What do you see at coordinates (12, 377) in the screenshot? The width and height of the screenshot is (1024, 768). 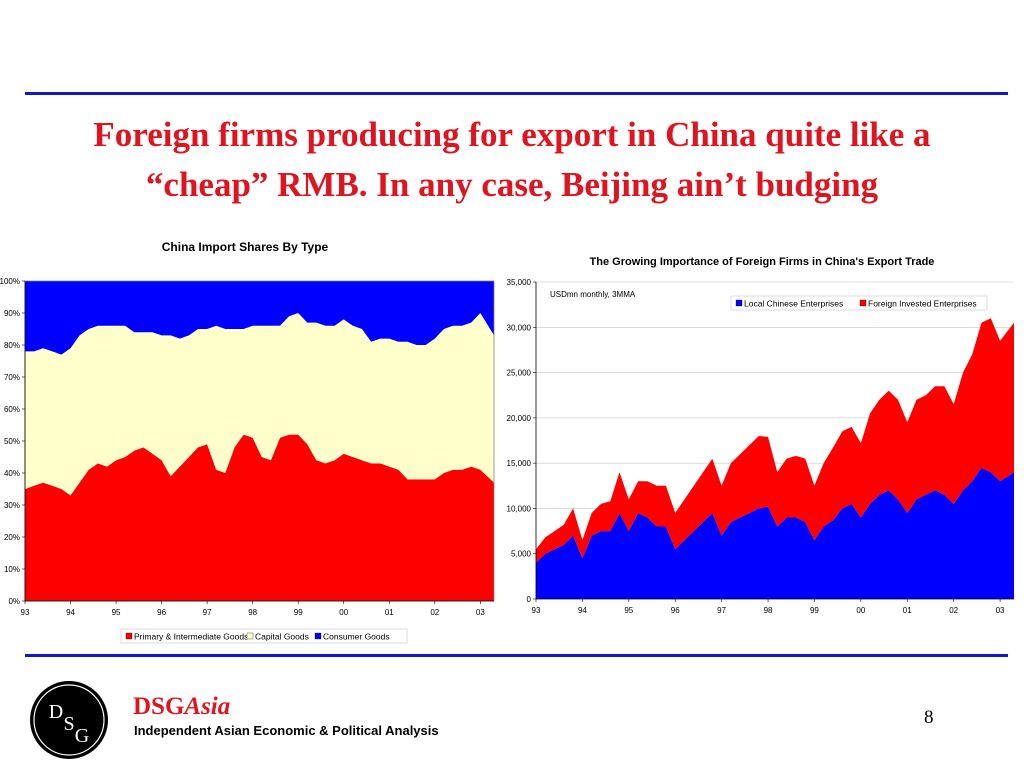 I see `y-tick-label: 70%` at bounding box center [12, 377].